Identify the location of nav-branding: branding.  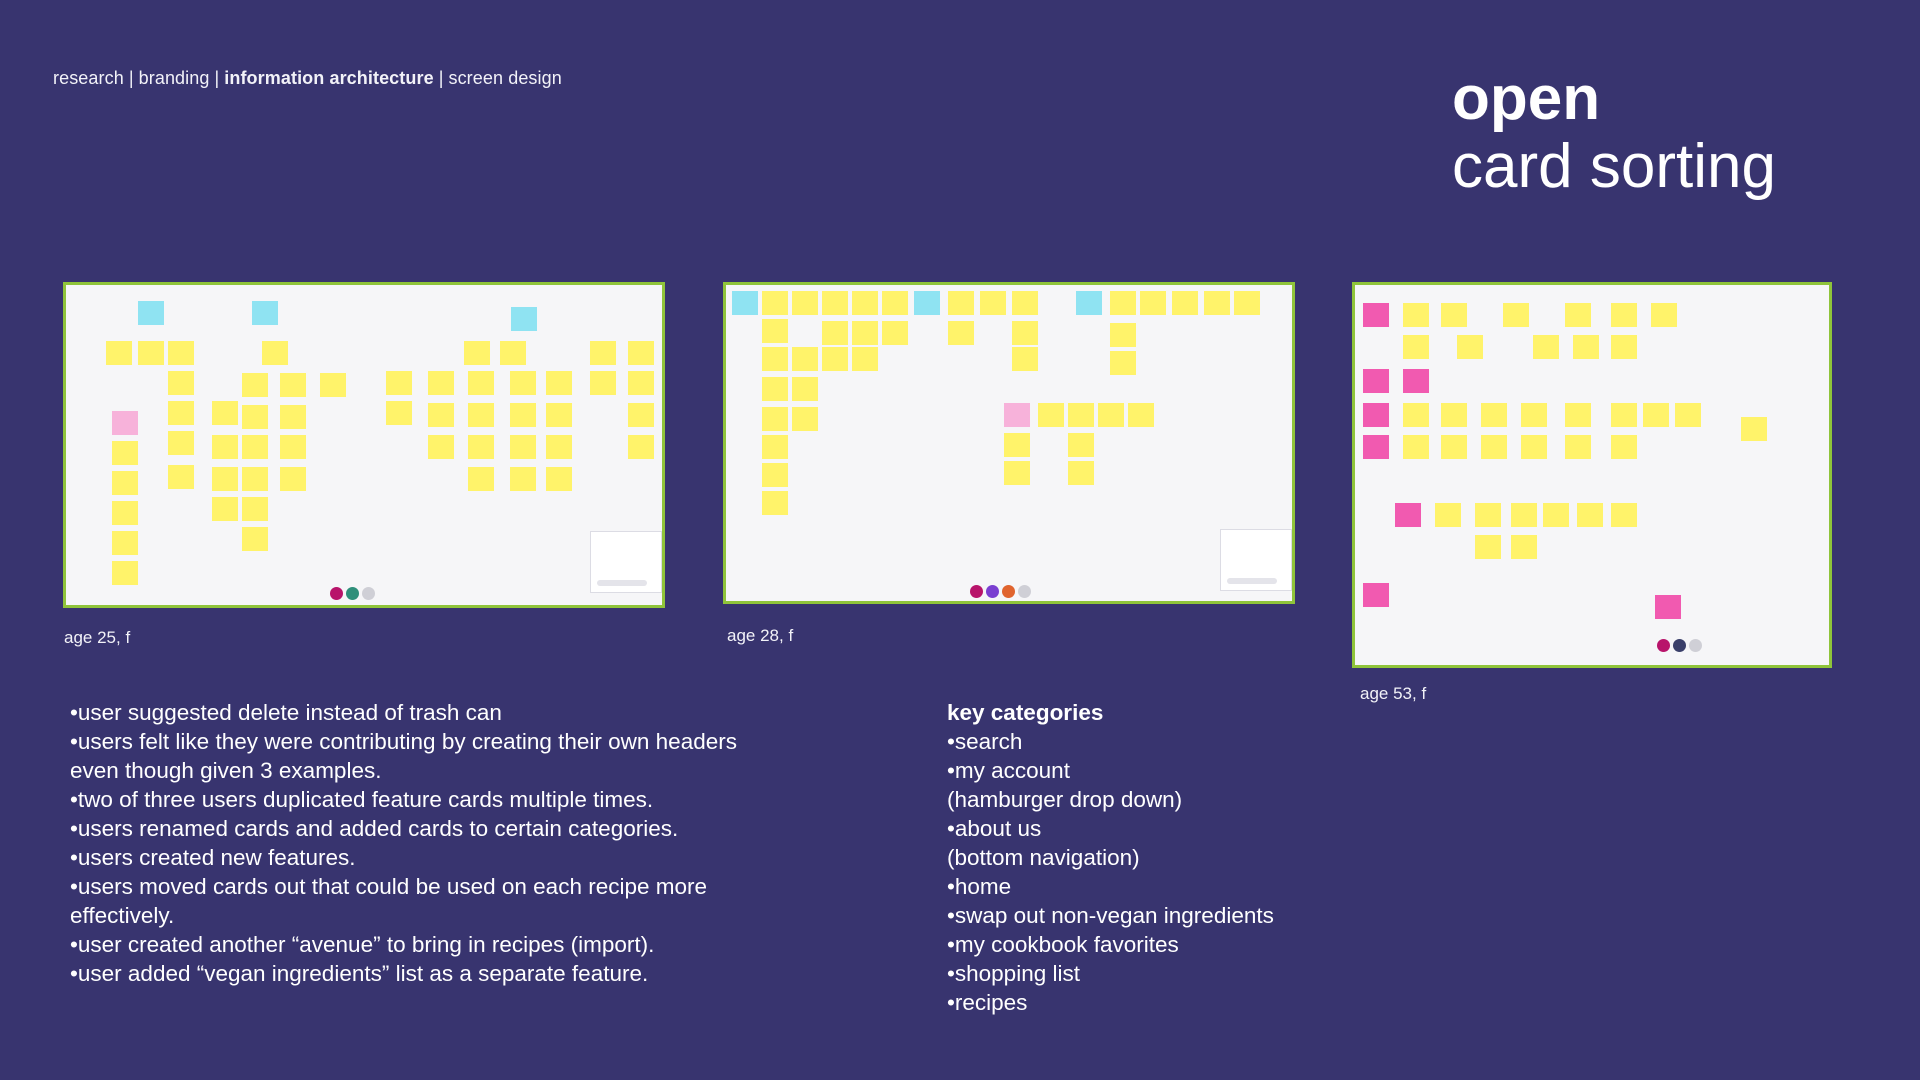
(174, 78).